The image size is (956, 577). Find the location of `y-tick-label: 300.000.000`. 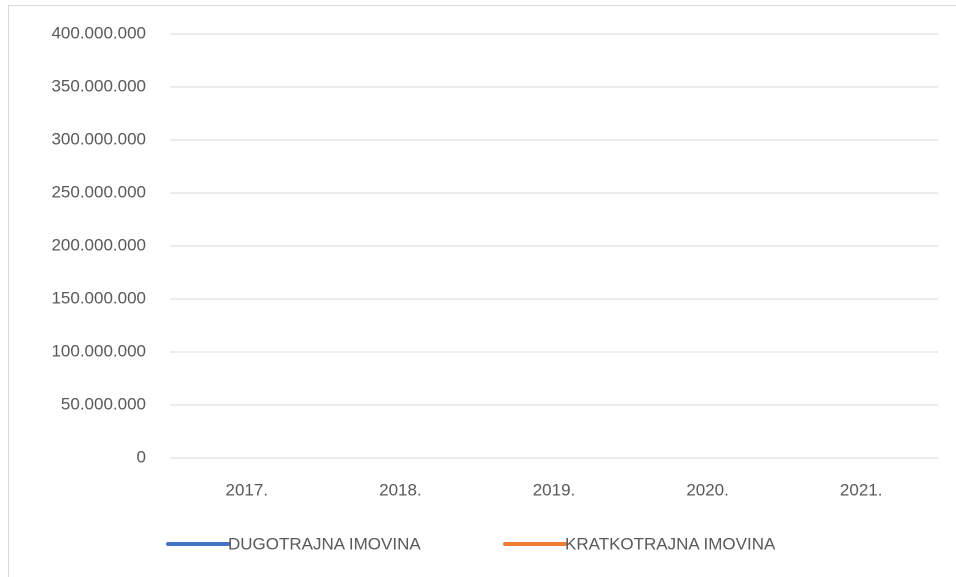

y-tick-label: 300.000.000 is located at coordinates (98, 138).